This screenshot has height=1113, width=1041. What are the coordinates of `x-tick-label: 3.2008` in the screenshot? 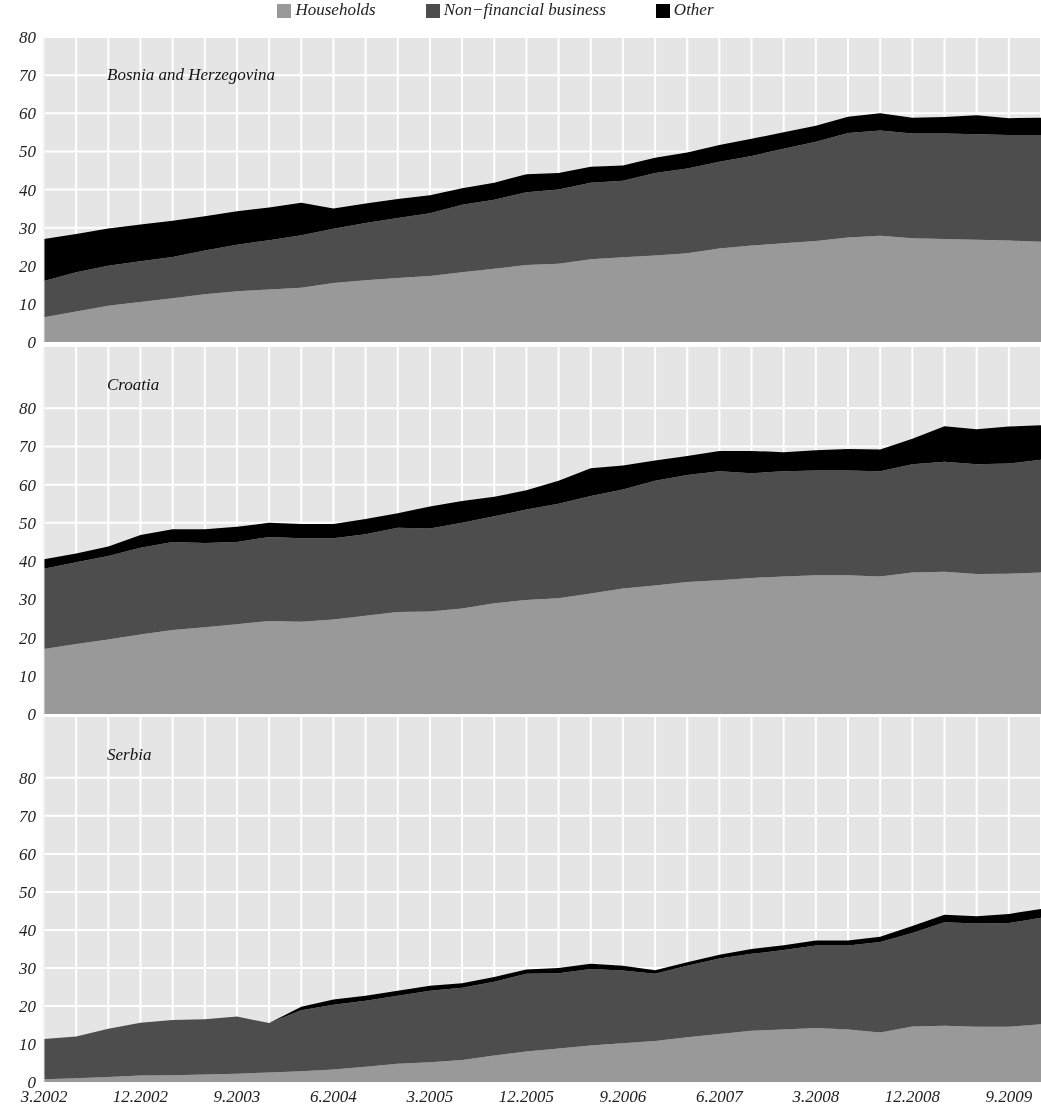 It's located at (815, 1097).